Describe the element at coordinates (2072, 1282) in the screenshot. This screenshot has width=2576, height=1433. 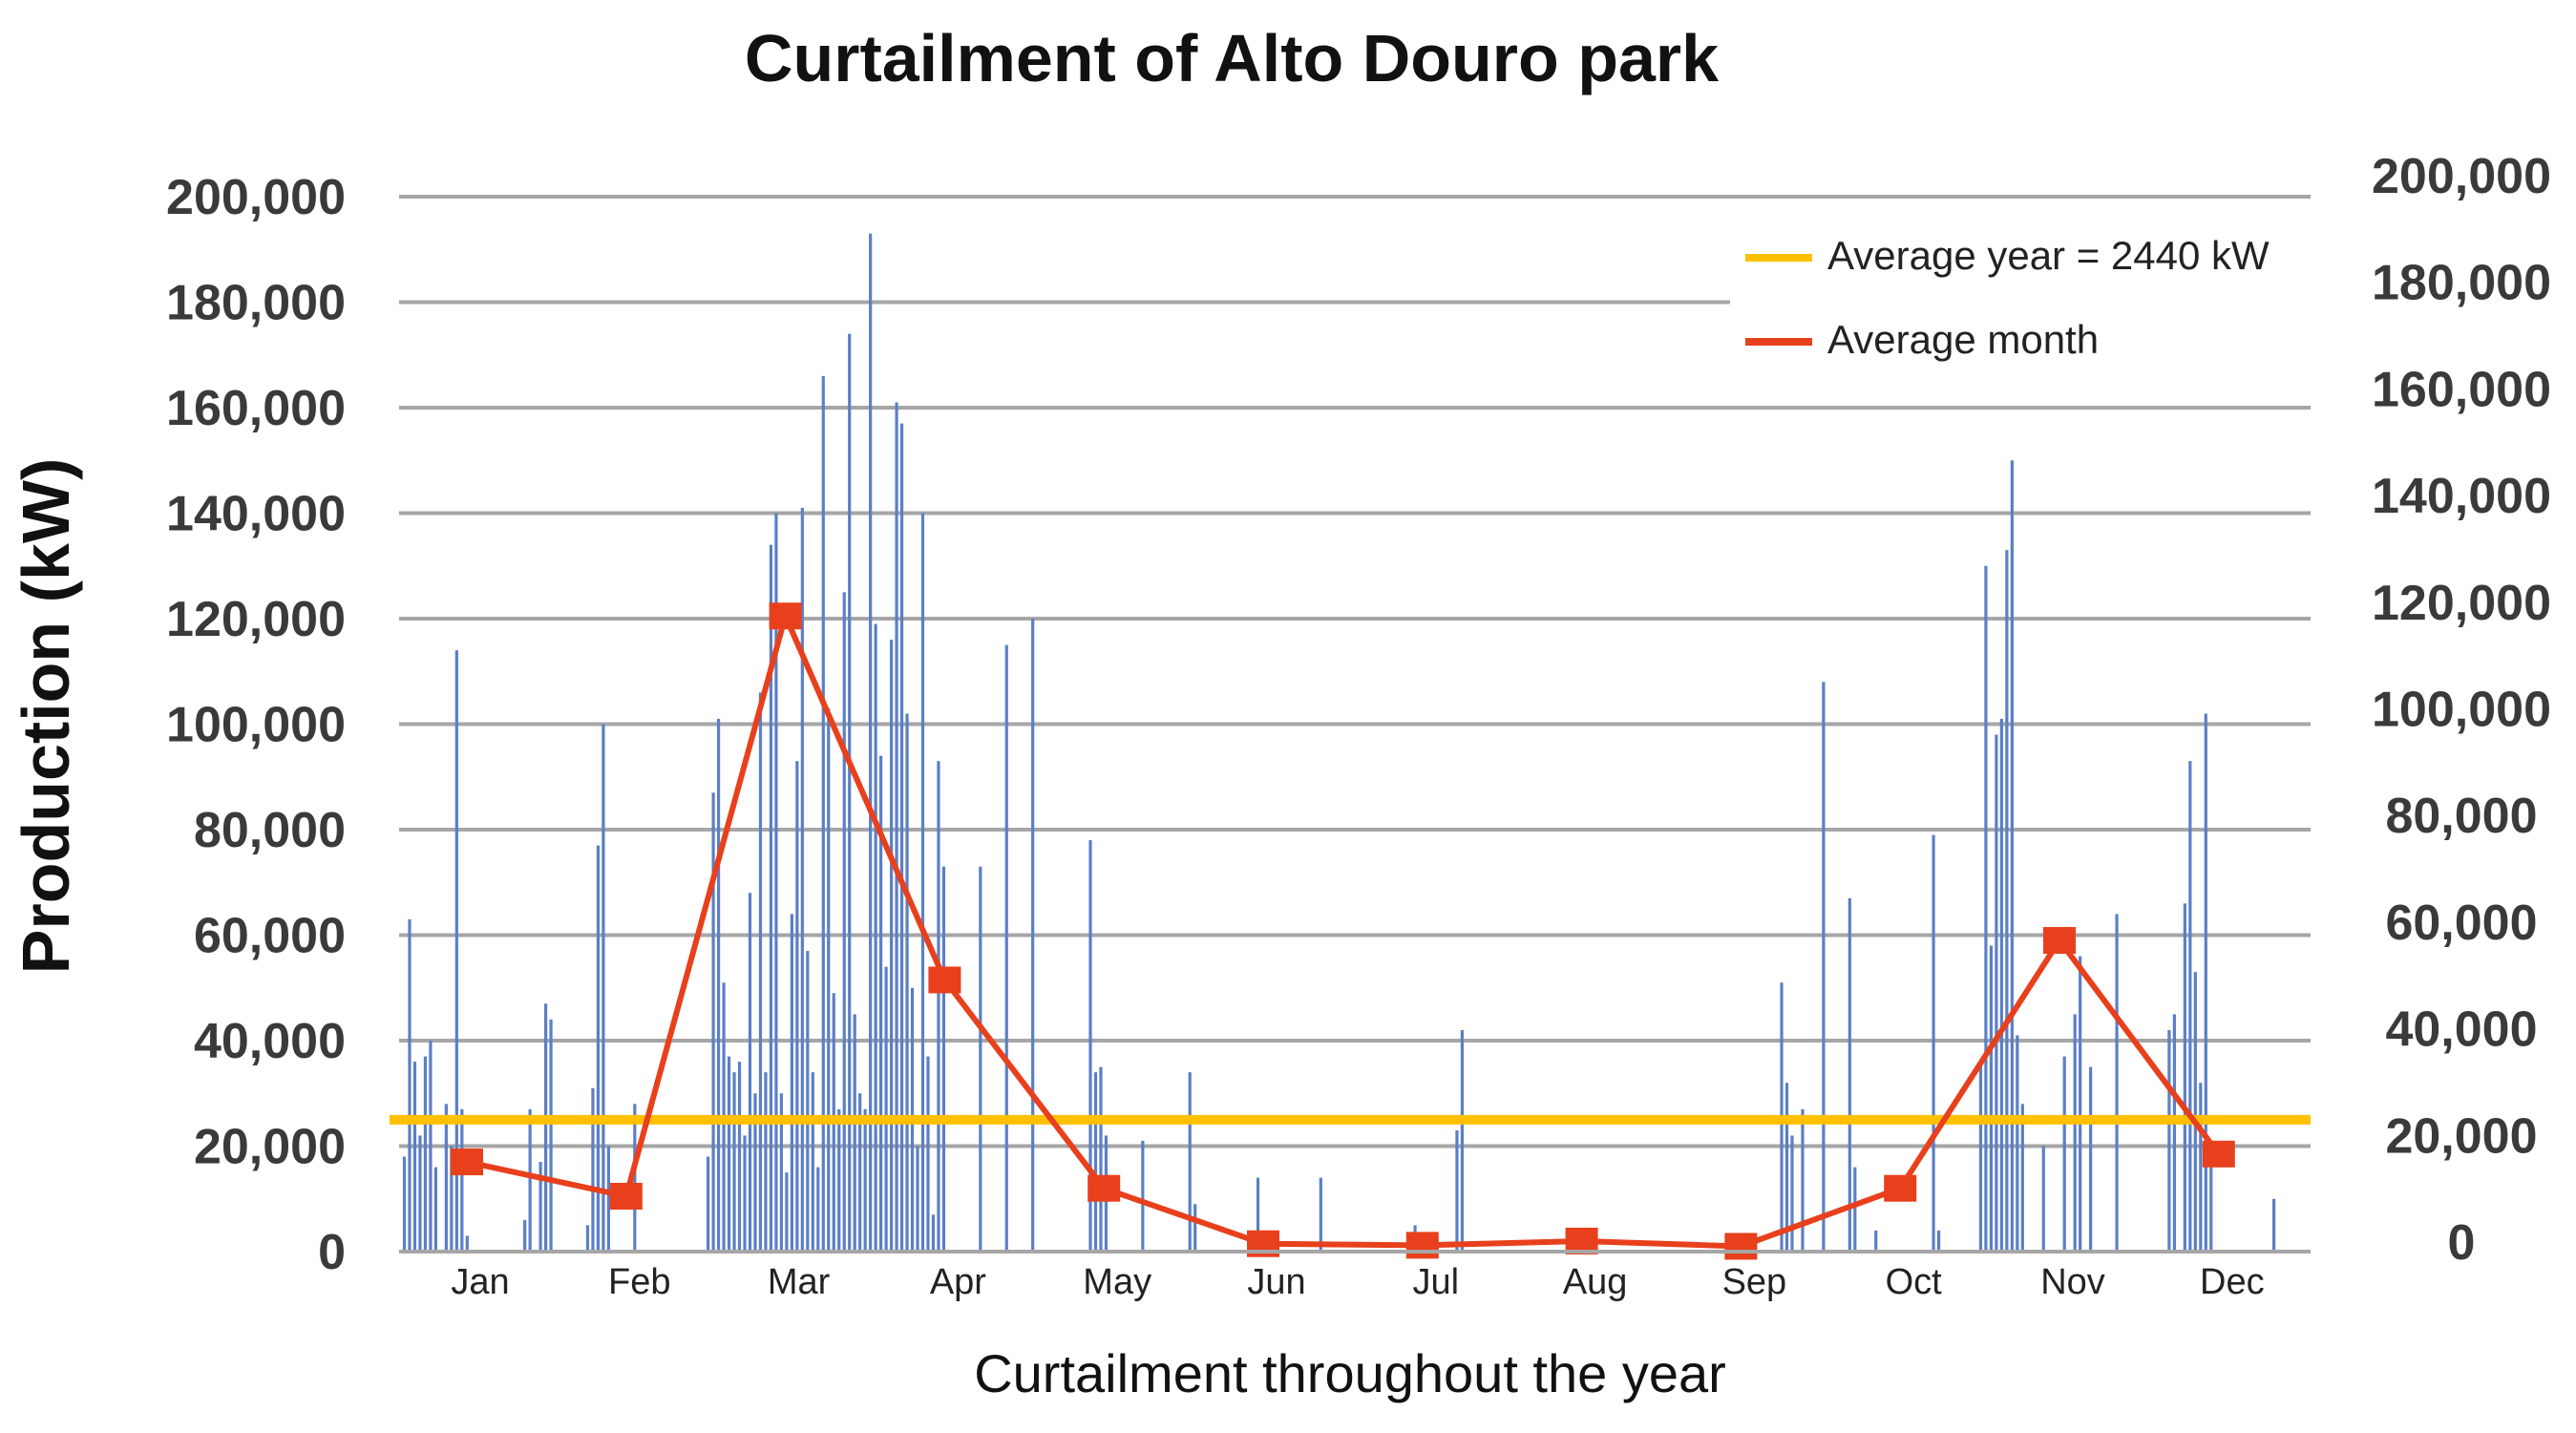
I see `x-tick-label: Nov` at that location.